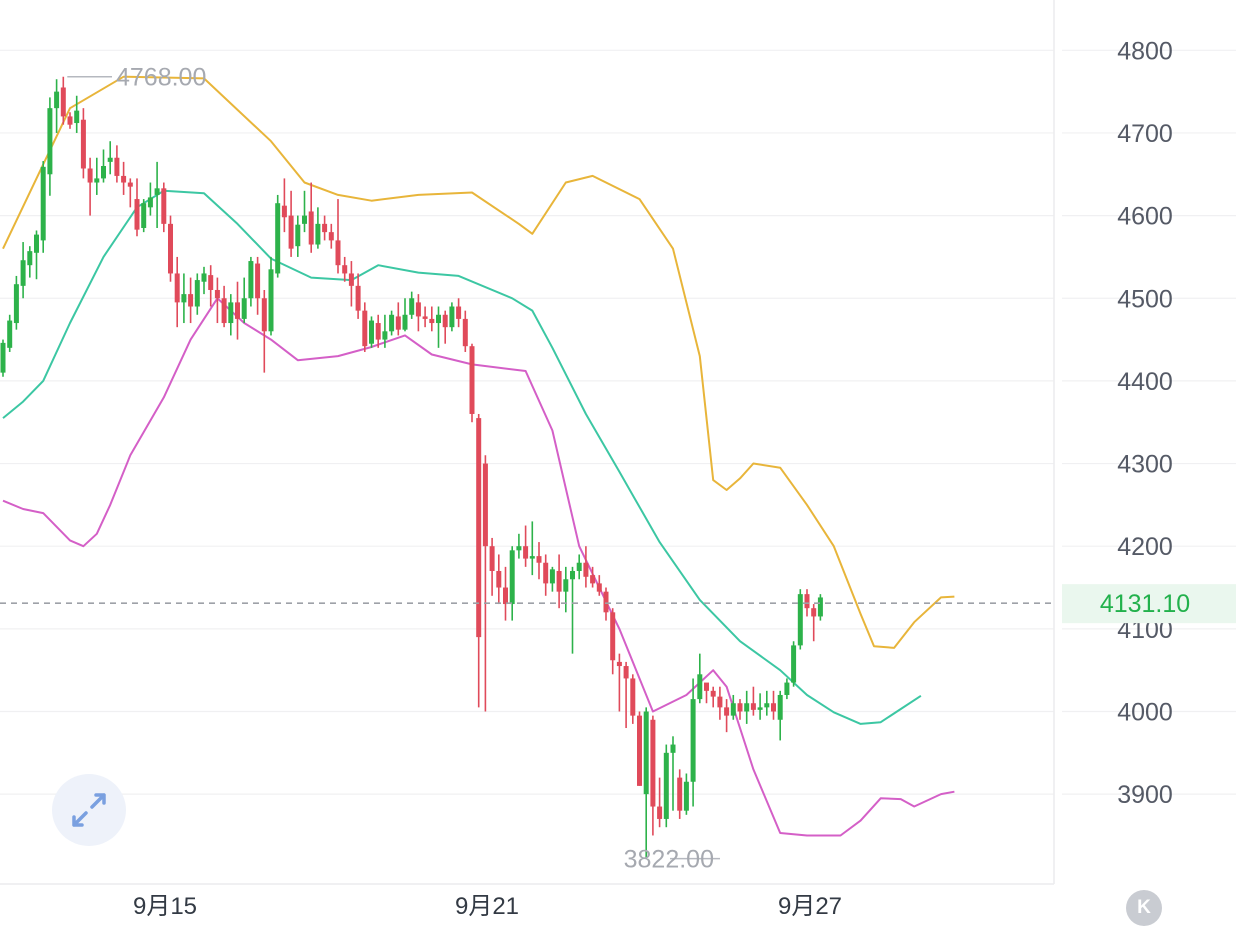 This screenshot has height=926, width=1236. Describe the element at coordinates (1145, 299) in the screenshot. I see `y-tick-label: 4500` at that location.